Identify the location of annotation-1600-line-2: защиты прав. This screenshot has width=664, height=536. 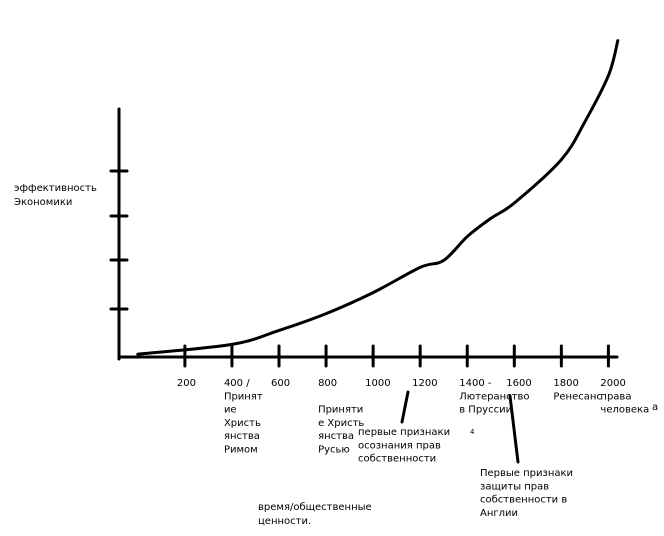
(514, 486).